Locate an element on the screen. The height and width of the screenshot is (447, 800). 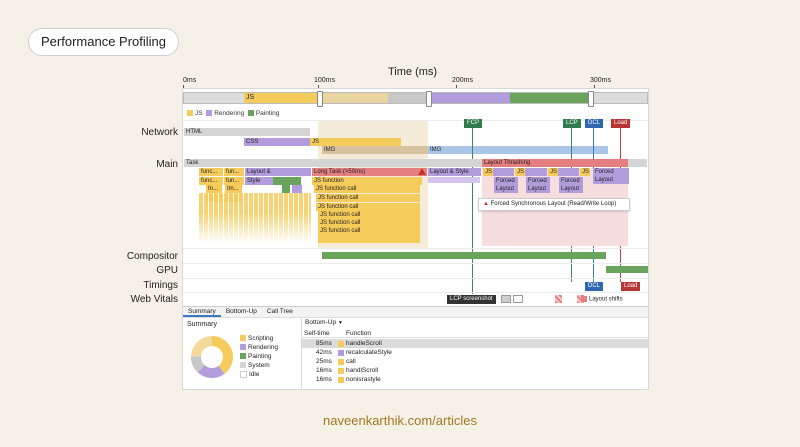
painting-swatch is located at coordinates (243, 356).